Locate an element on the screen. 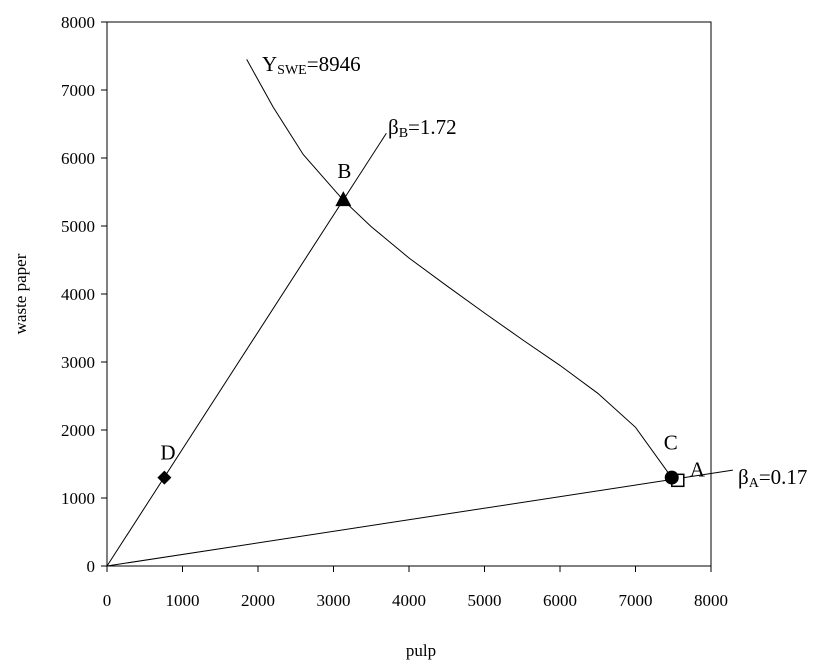 This screenshot has width=834, height=664. point-c-label: C is located at coordinates (671, 443).